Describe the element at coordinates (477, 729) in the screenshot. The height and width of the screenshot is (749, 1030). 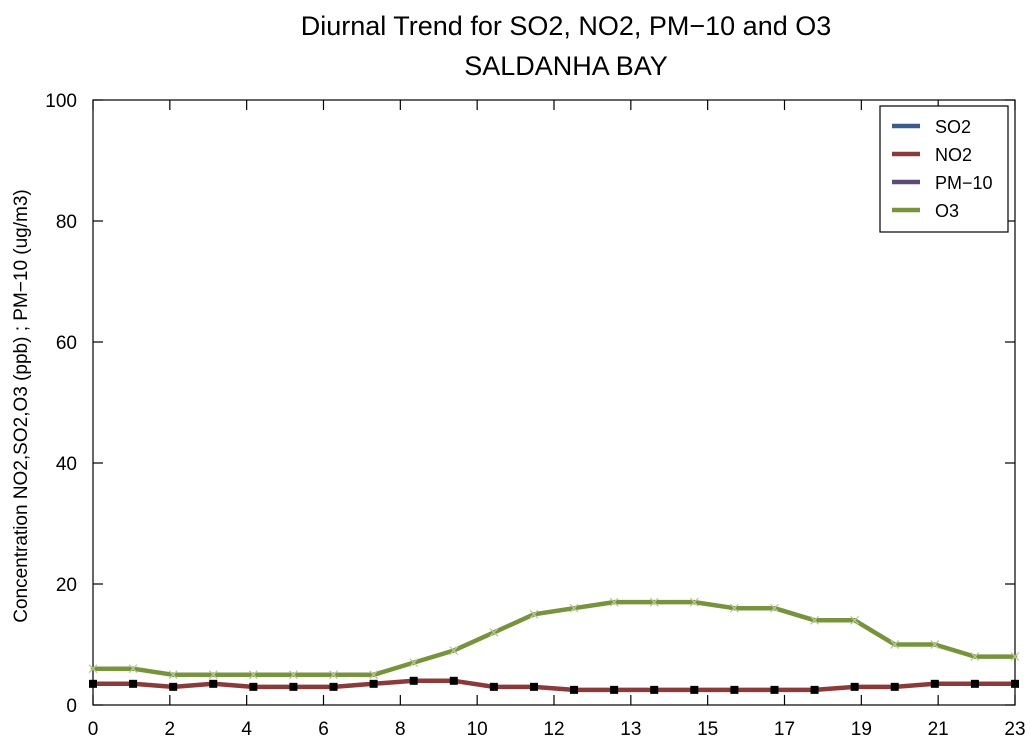
I see `x-tick-label: 10` at that location.